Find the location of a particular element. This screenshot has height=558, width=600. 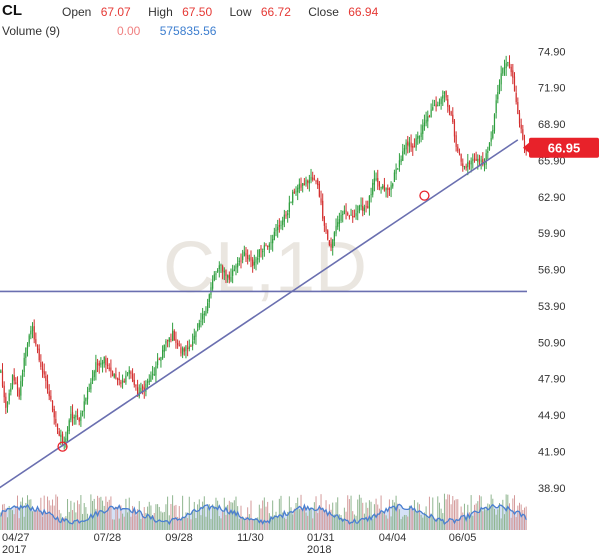

x-tick-label: 07/28 is located at coordinates (108, 538).